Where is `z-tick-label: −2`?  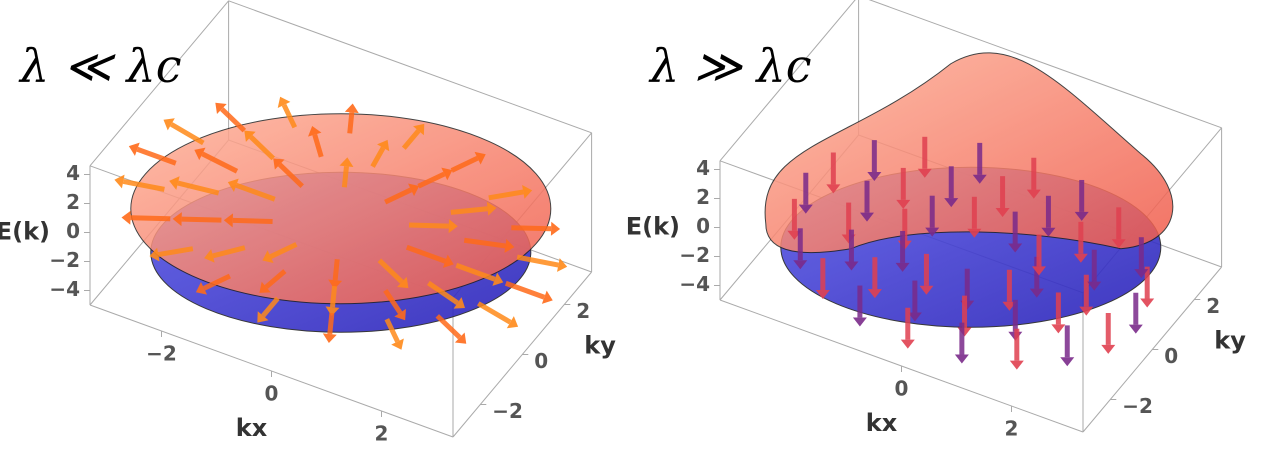 z-tick-label: −2 is located at coordinates (694, 255).